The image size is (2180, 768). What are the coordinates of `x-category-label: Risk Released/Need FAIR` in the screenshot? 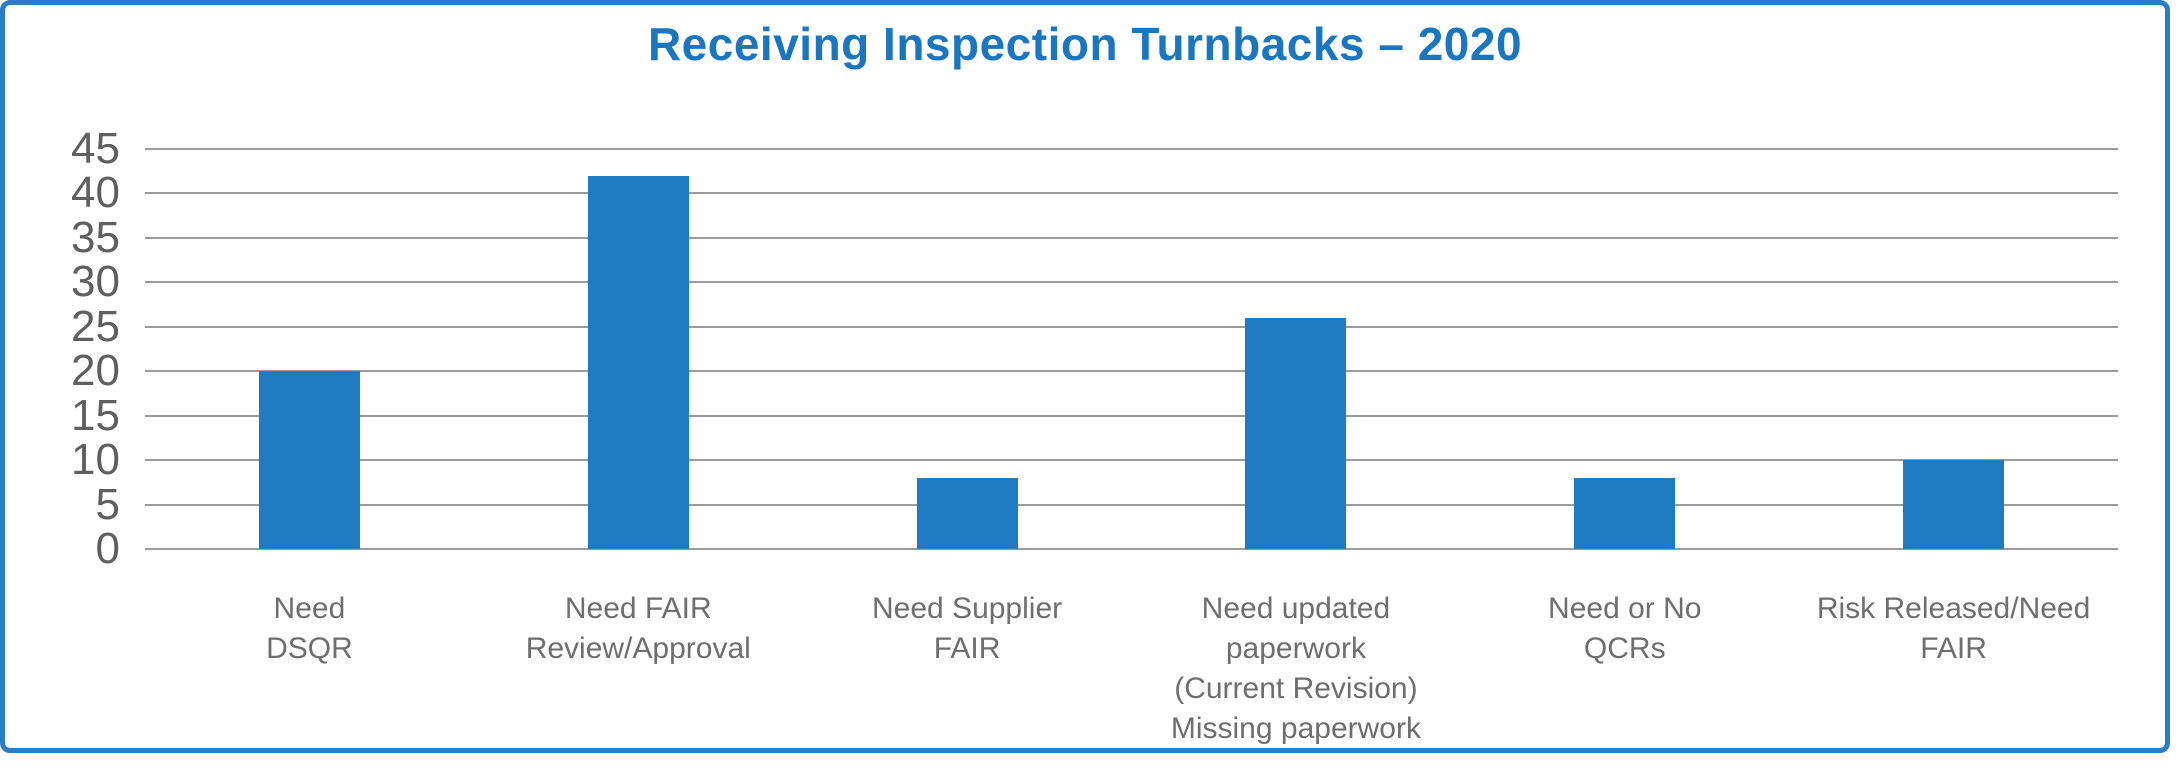 It's located at (1953, 628).